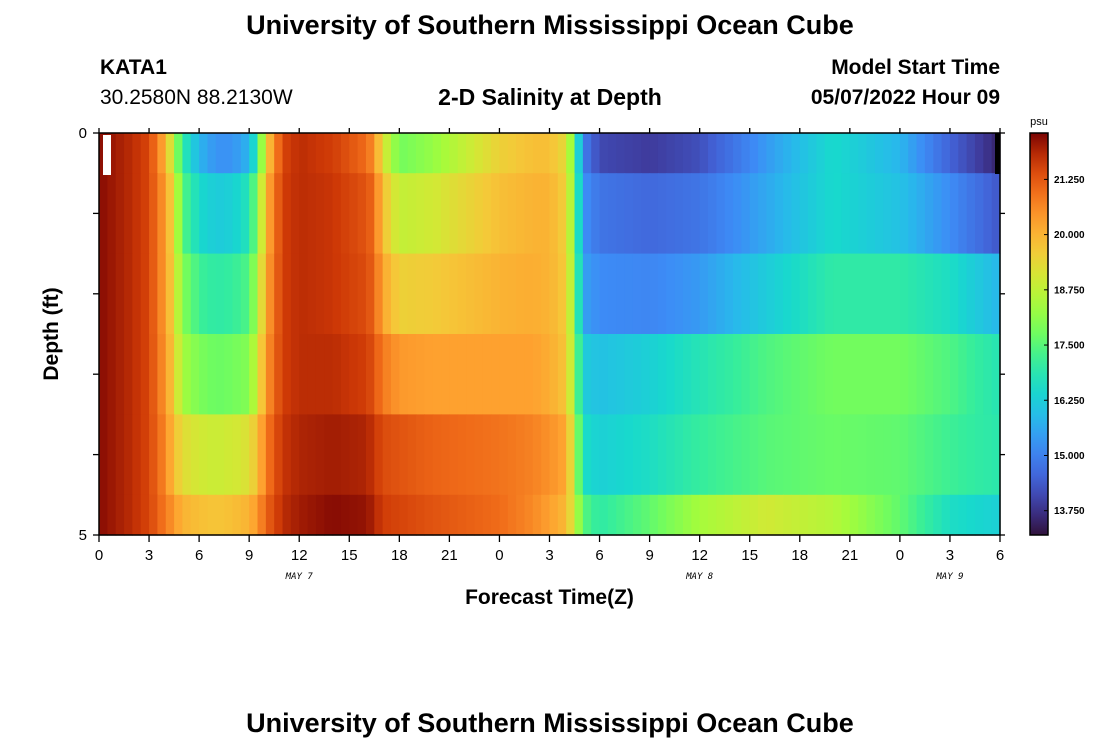 This screenshot has width=1100, height=750. Describe the element at coordinates (905, 97) in the screenshot. I see `model-start-value: 05/07/2022 Hour 09` at that location.